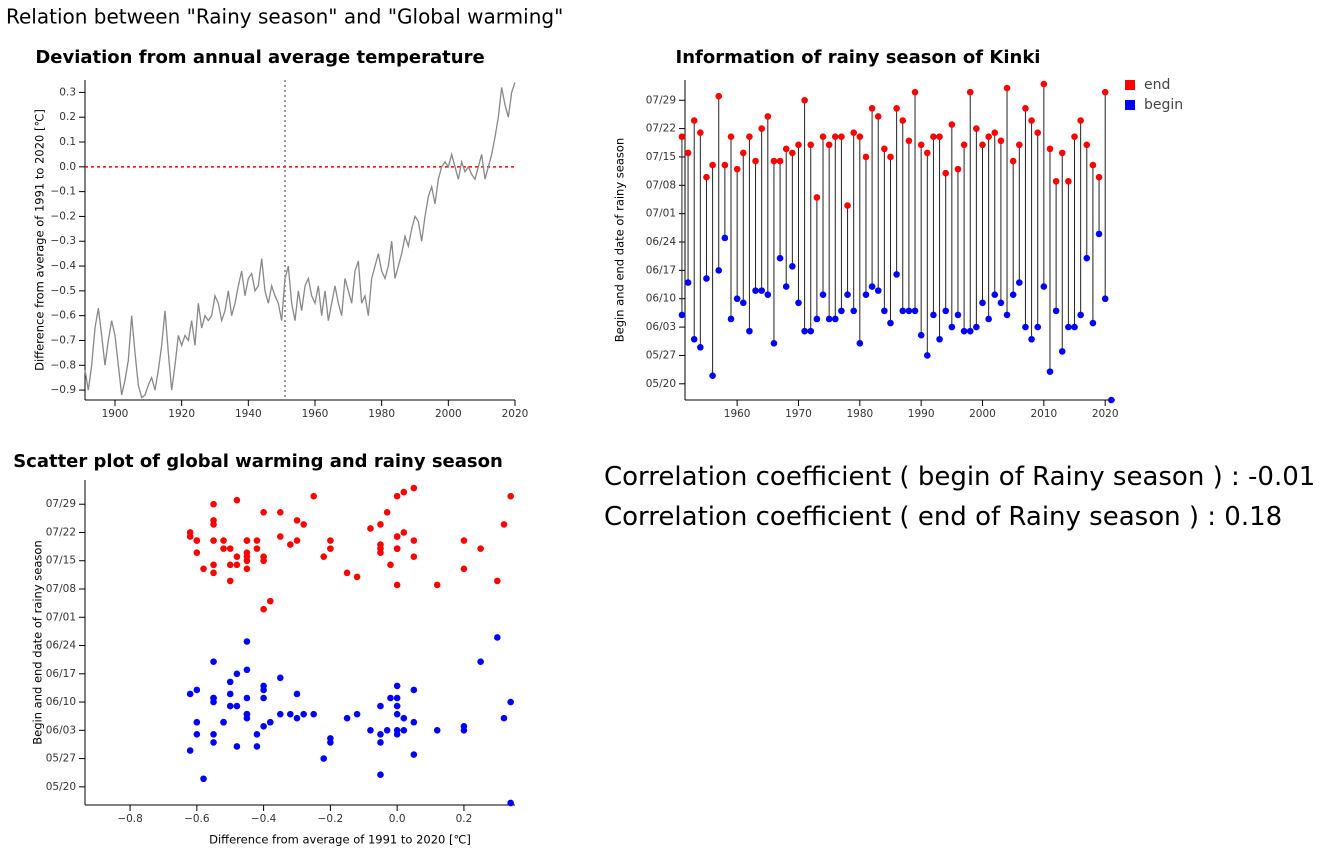 Image resolution: width=1320 pixels, height=852 pixels. Describe the element at coordinates (397, 819) in the screenshot. I see `x-tick-label: 0.0` at that location.